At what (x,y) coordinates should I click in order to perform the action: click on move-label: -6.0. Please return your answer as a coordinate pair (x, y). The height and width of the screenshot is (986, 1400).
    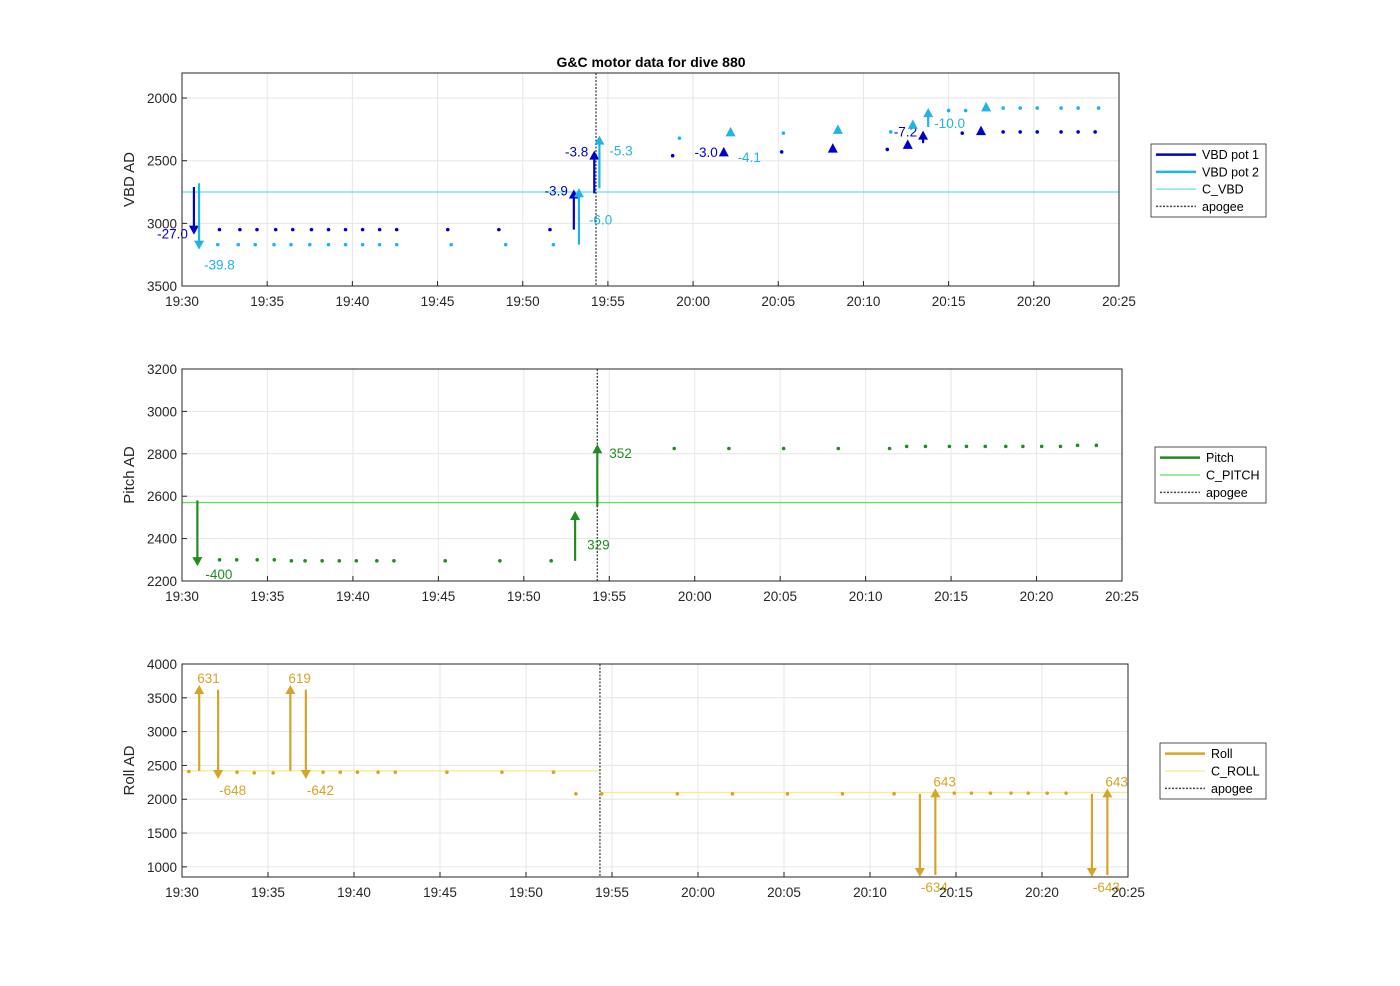
    Looking at the image, I should click on (600, 220).